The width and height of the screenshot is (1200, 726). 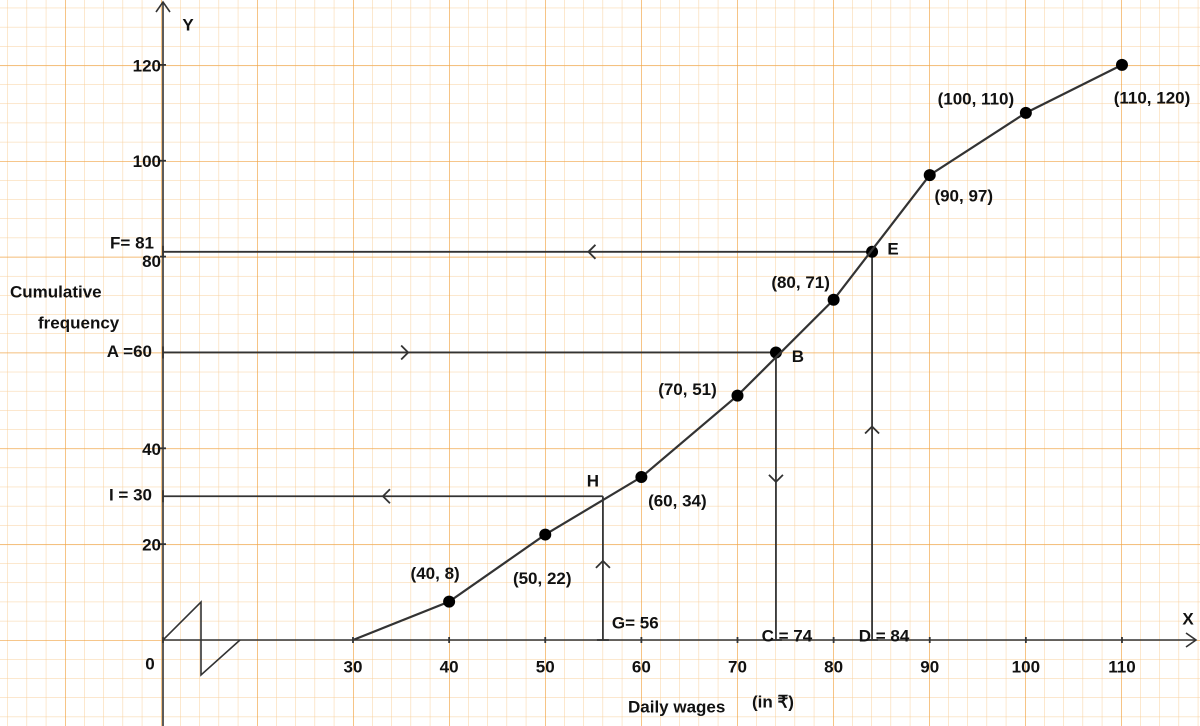 I want to click on annotation-y-label: F= 81, so click(x=132, y=242).